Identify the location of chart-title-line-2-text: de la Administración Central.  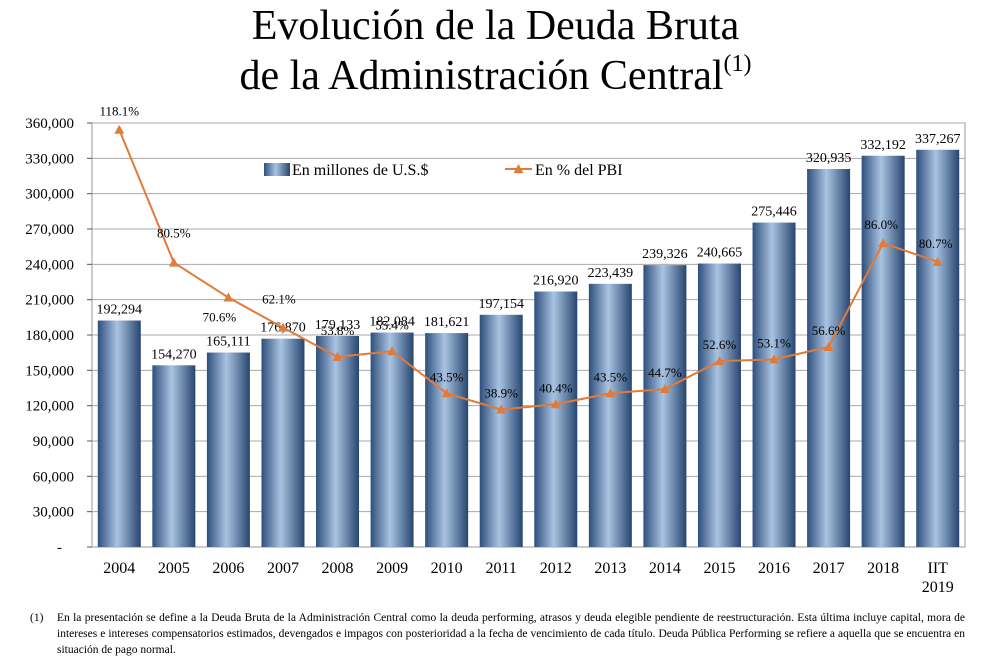
(481, 76).